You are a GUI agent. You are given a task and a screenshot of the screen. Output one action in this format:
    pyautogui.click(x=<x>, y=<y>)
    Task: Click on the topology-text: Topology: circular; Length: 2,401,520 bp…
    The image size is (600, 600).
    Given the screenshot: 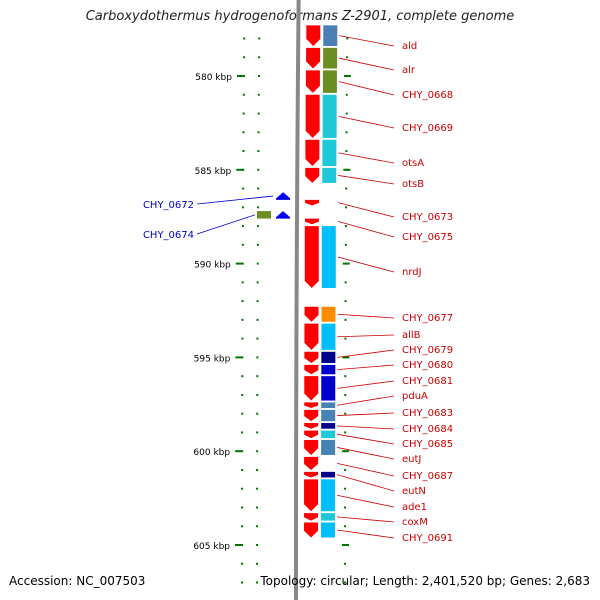 What is the action you would take?
    pyautogui.click(x=425, y=581)
    